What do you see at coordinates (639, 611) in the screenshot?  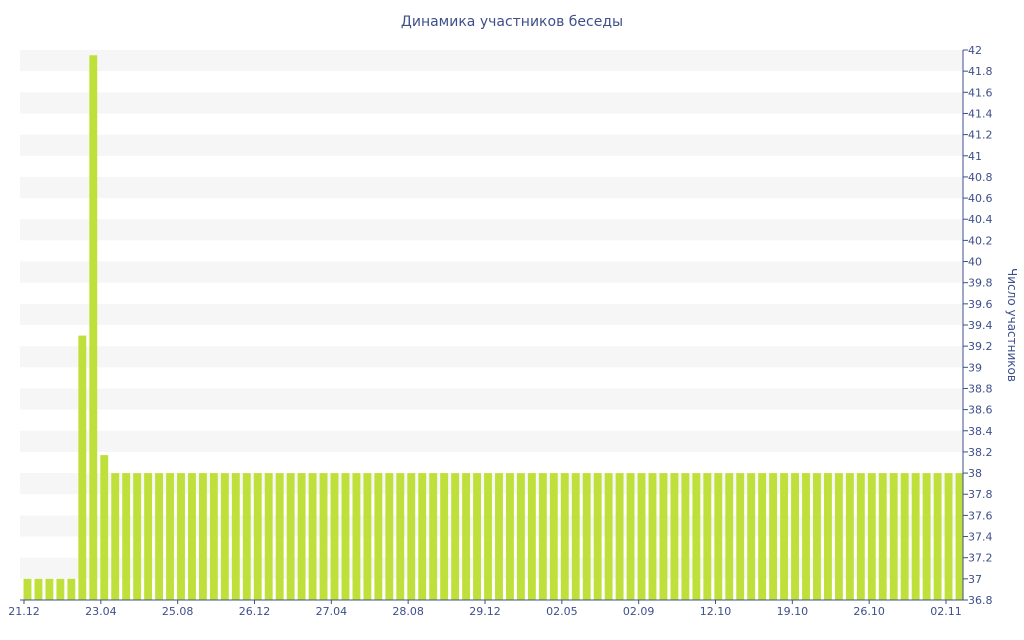 I see `x-tick-label: 02.09` at bounding box center [639, 611].